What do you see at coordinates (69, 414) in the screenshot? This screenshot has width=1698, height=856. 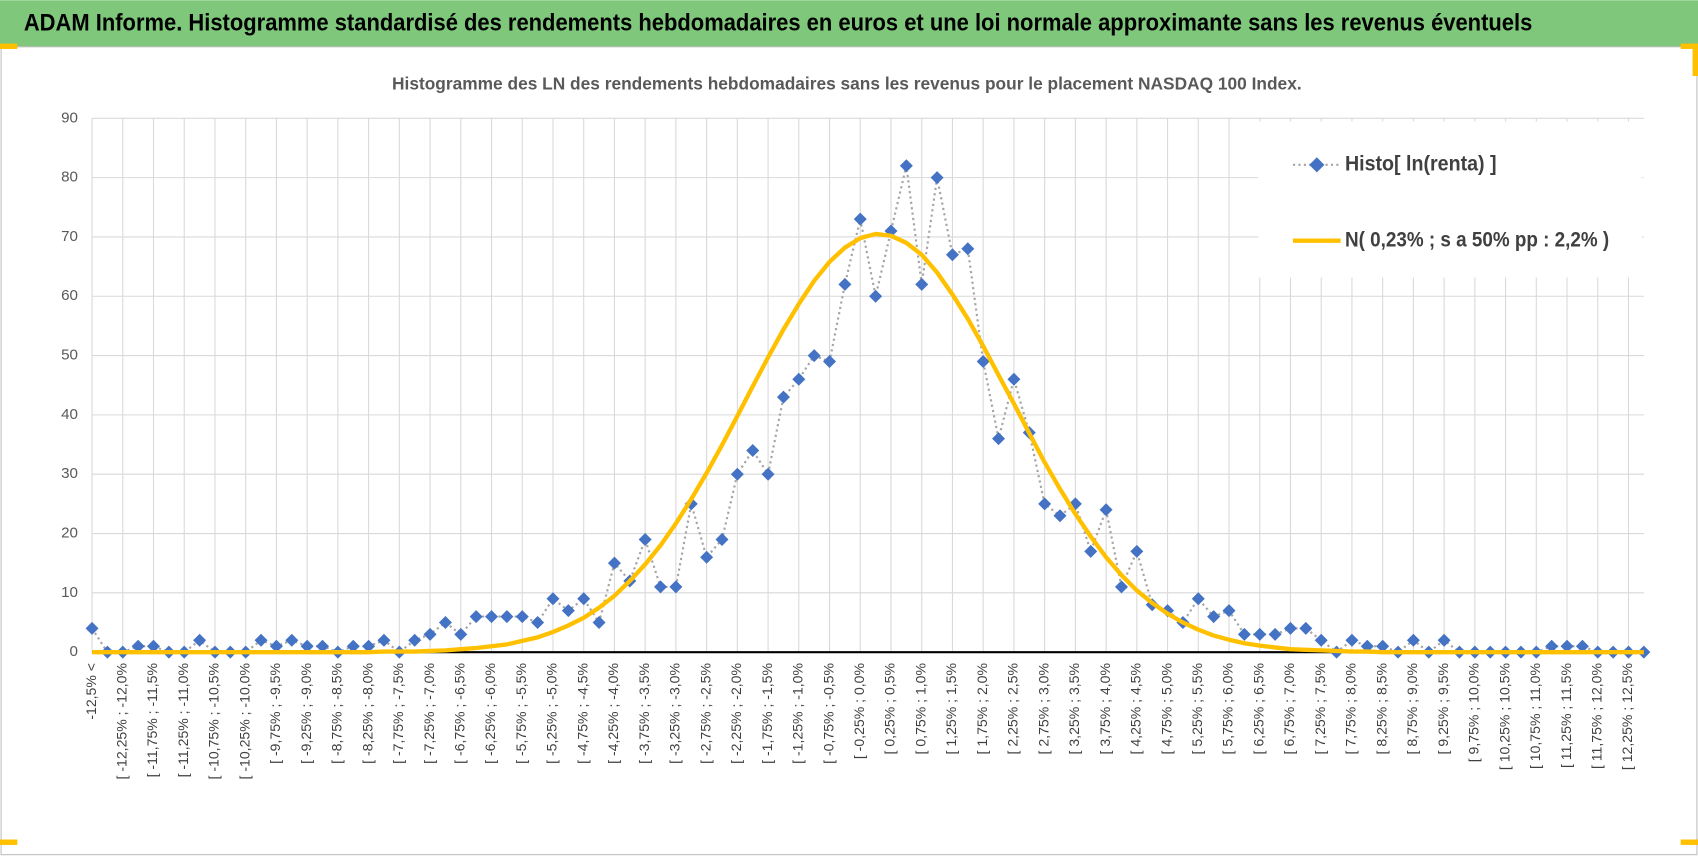 I see `y-tick-label: 40` at bounding box center [69, 414].